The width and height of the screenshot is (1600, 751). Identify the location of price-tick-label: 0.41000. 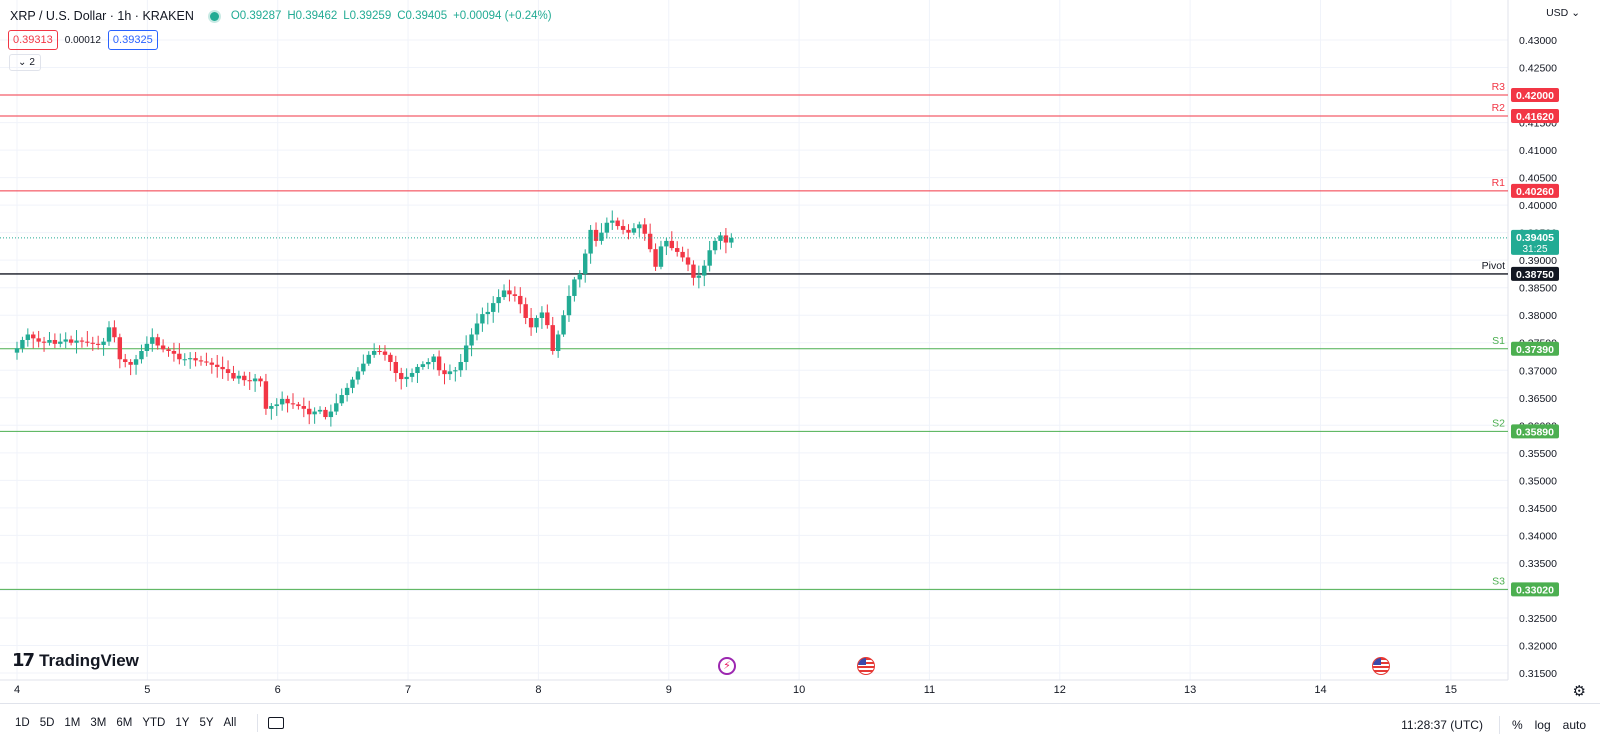
(1538, 151).